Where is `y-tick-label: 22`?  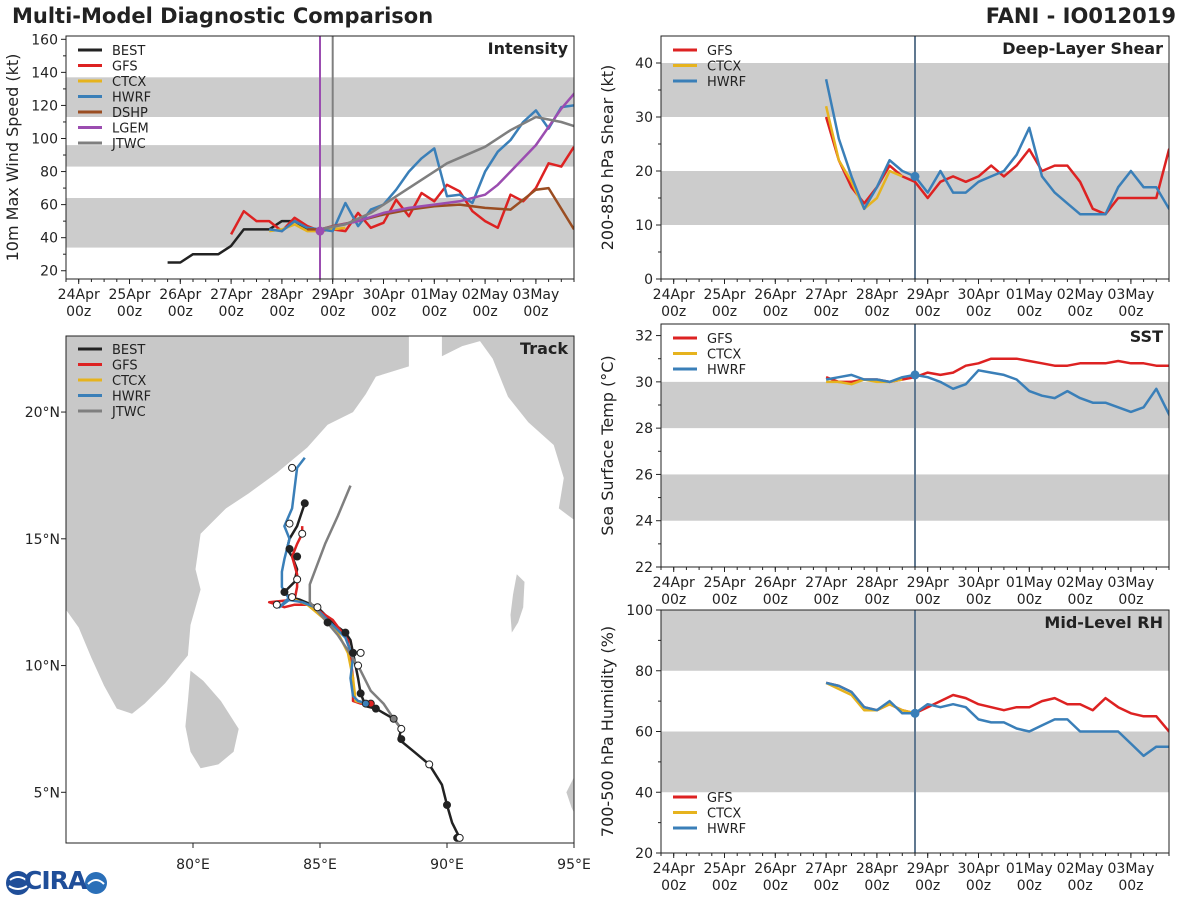 y-tick-label: 22 is located at coordinates (644, 568).